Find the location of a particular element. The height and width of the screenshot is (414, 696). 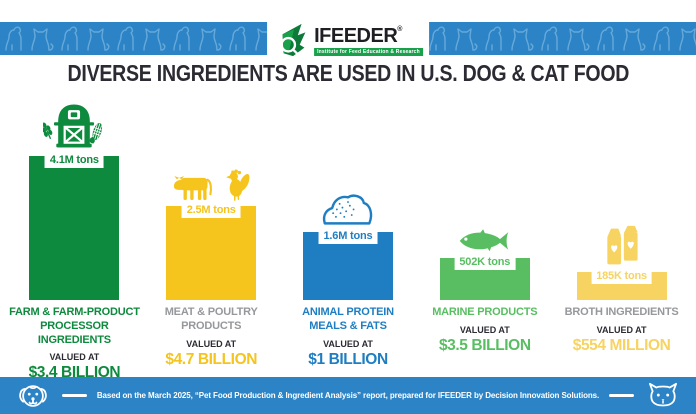

value-label-broth: $554 MILLION is located at coordinates (621, 345).